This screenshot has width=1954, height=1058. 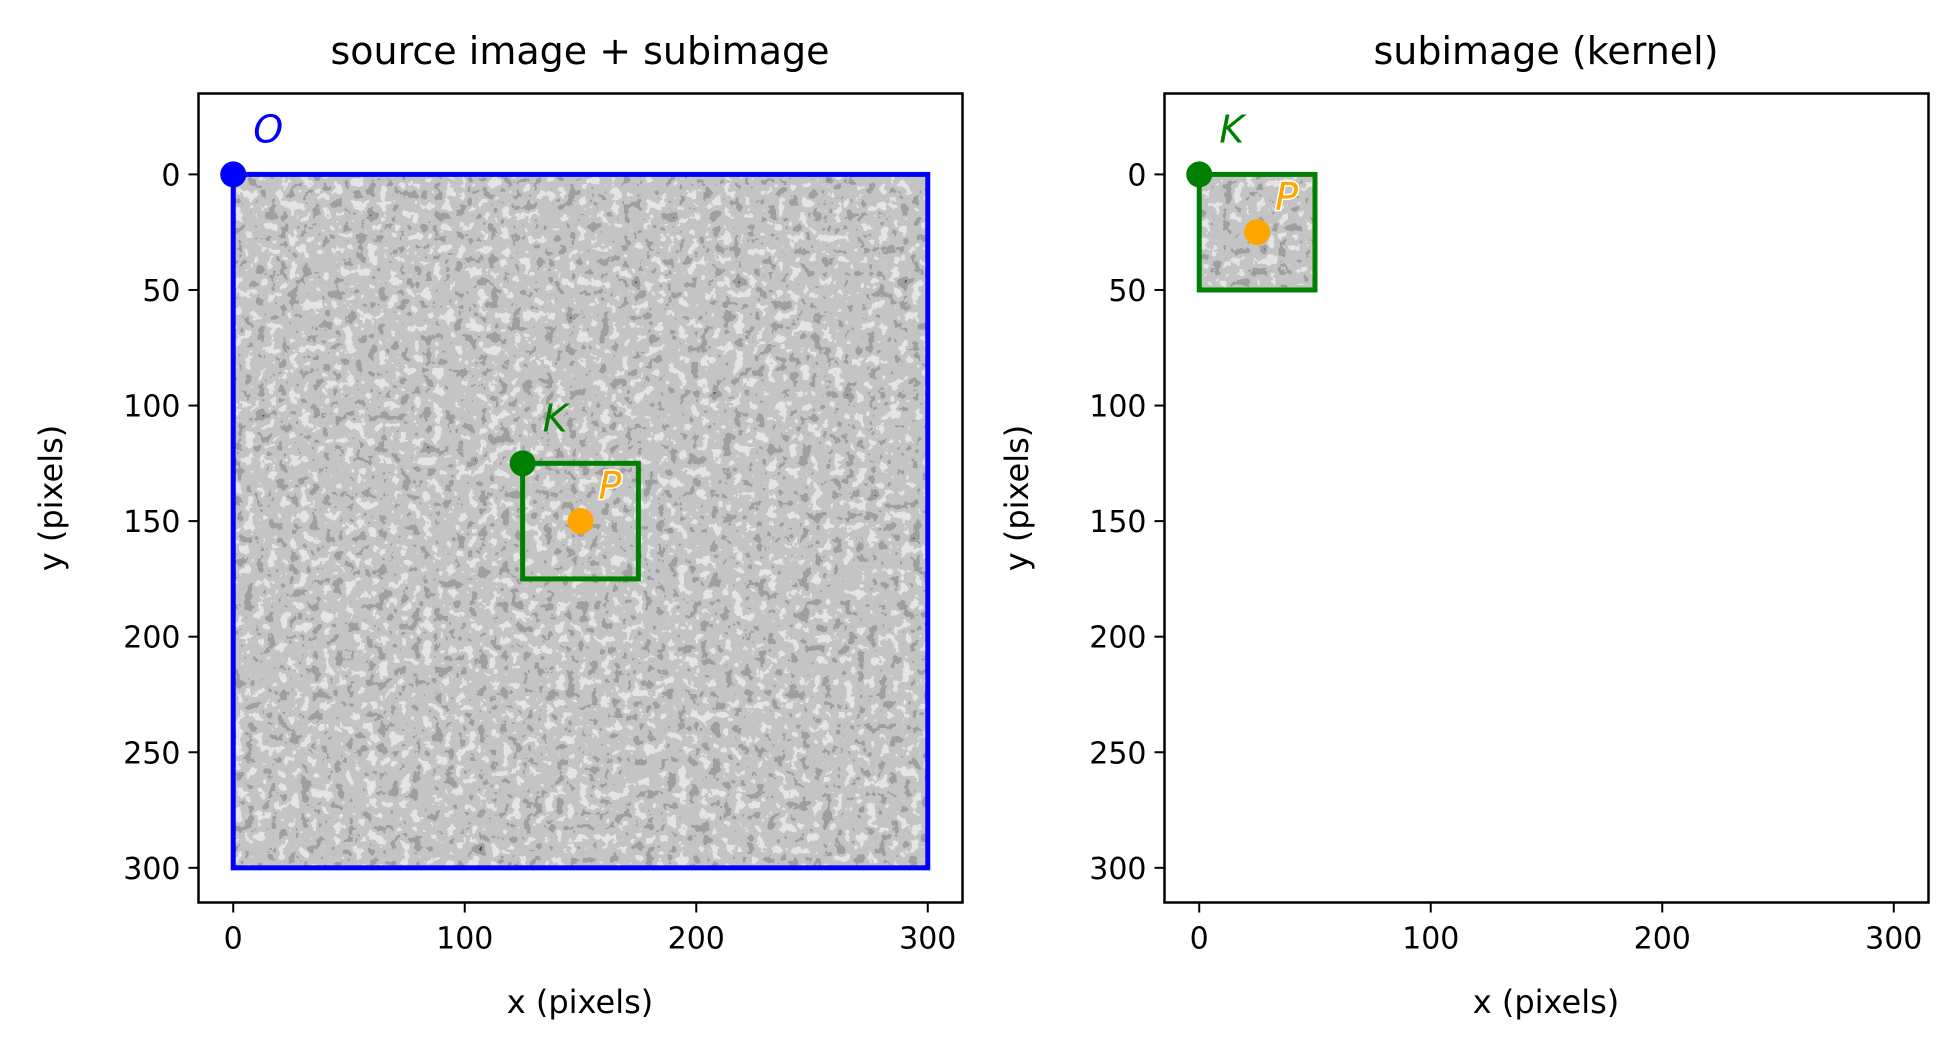 I want to click on point-label-o: O, so click(x=268, y=129).